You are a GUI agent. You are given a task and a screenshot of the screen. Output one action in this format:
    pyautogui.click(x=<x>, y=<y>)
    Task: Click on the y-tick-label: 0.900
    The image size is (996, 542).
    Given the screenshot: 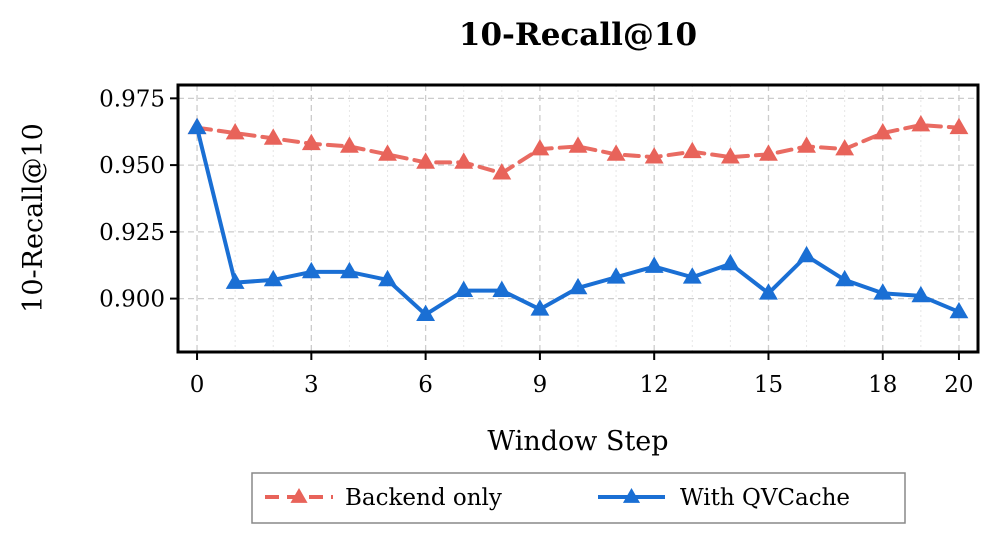 What is the action you would take?
    pyautogui.click(x=132, y=300)
    